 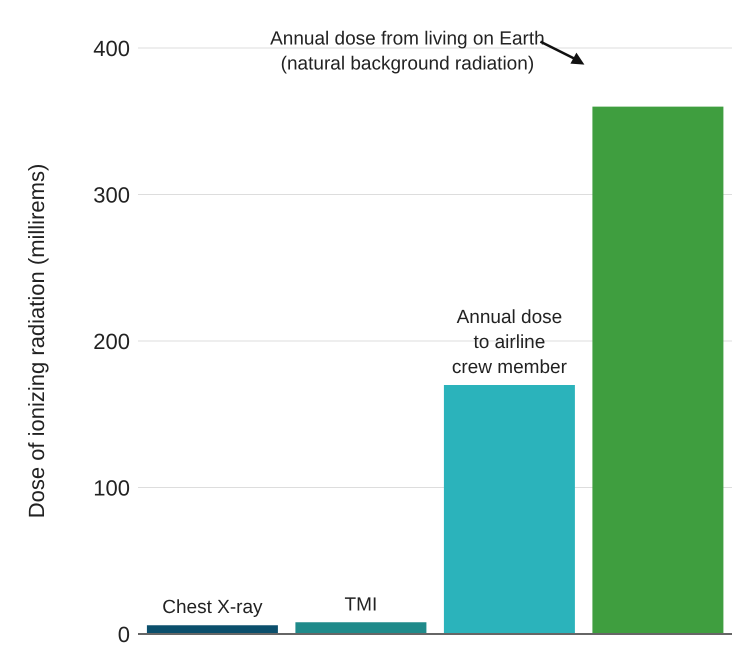 What do you see at coordinates (361, 605) in the screenshot?
I see `x-tick-label: TMI` at bounding box center [361, 605].